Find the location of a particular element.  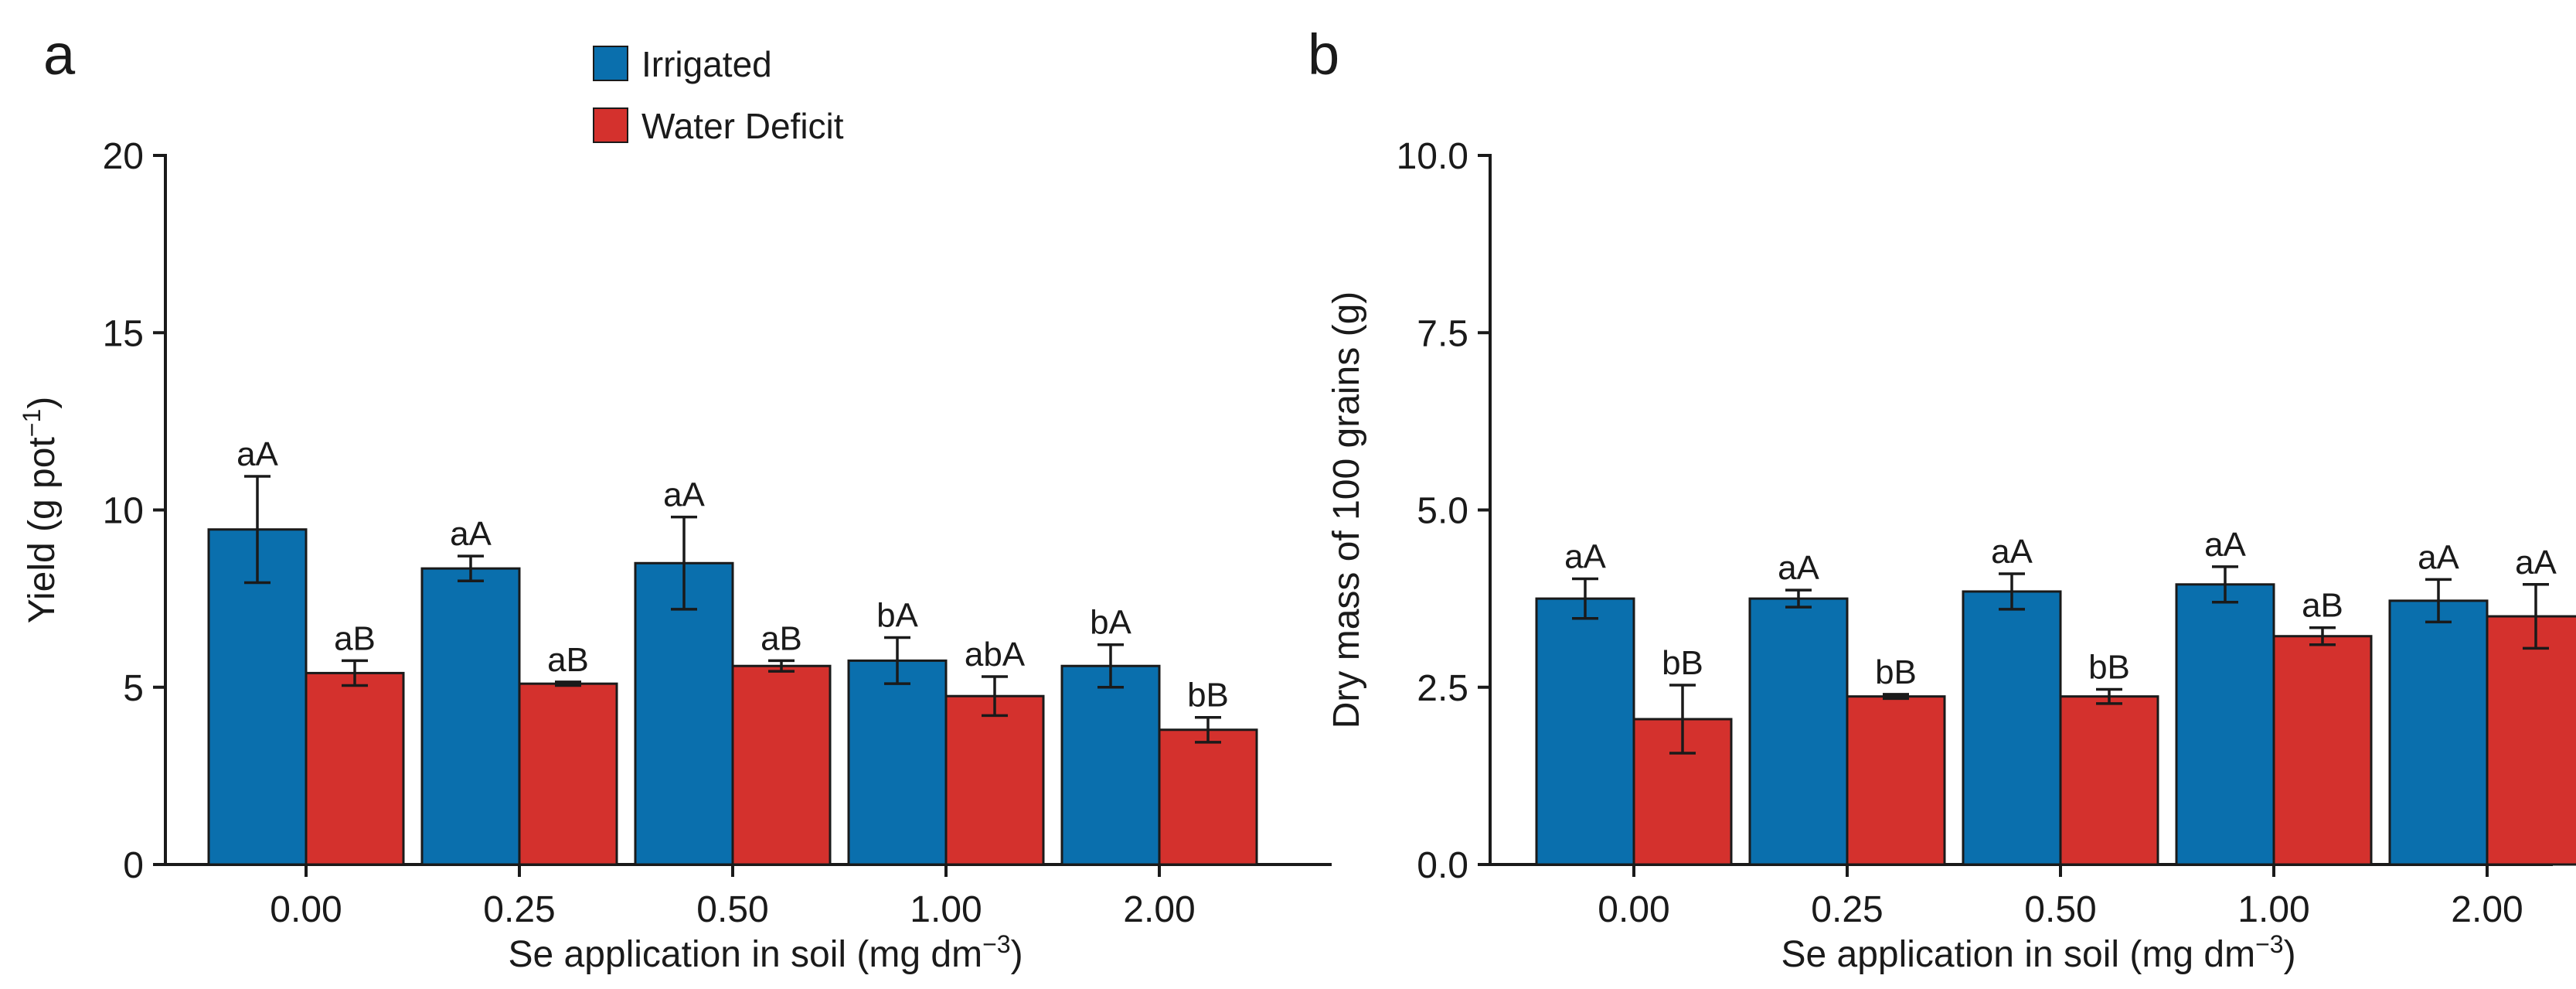

y-tick-label-0: 0 is located at coordinates (133, 866).